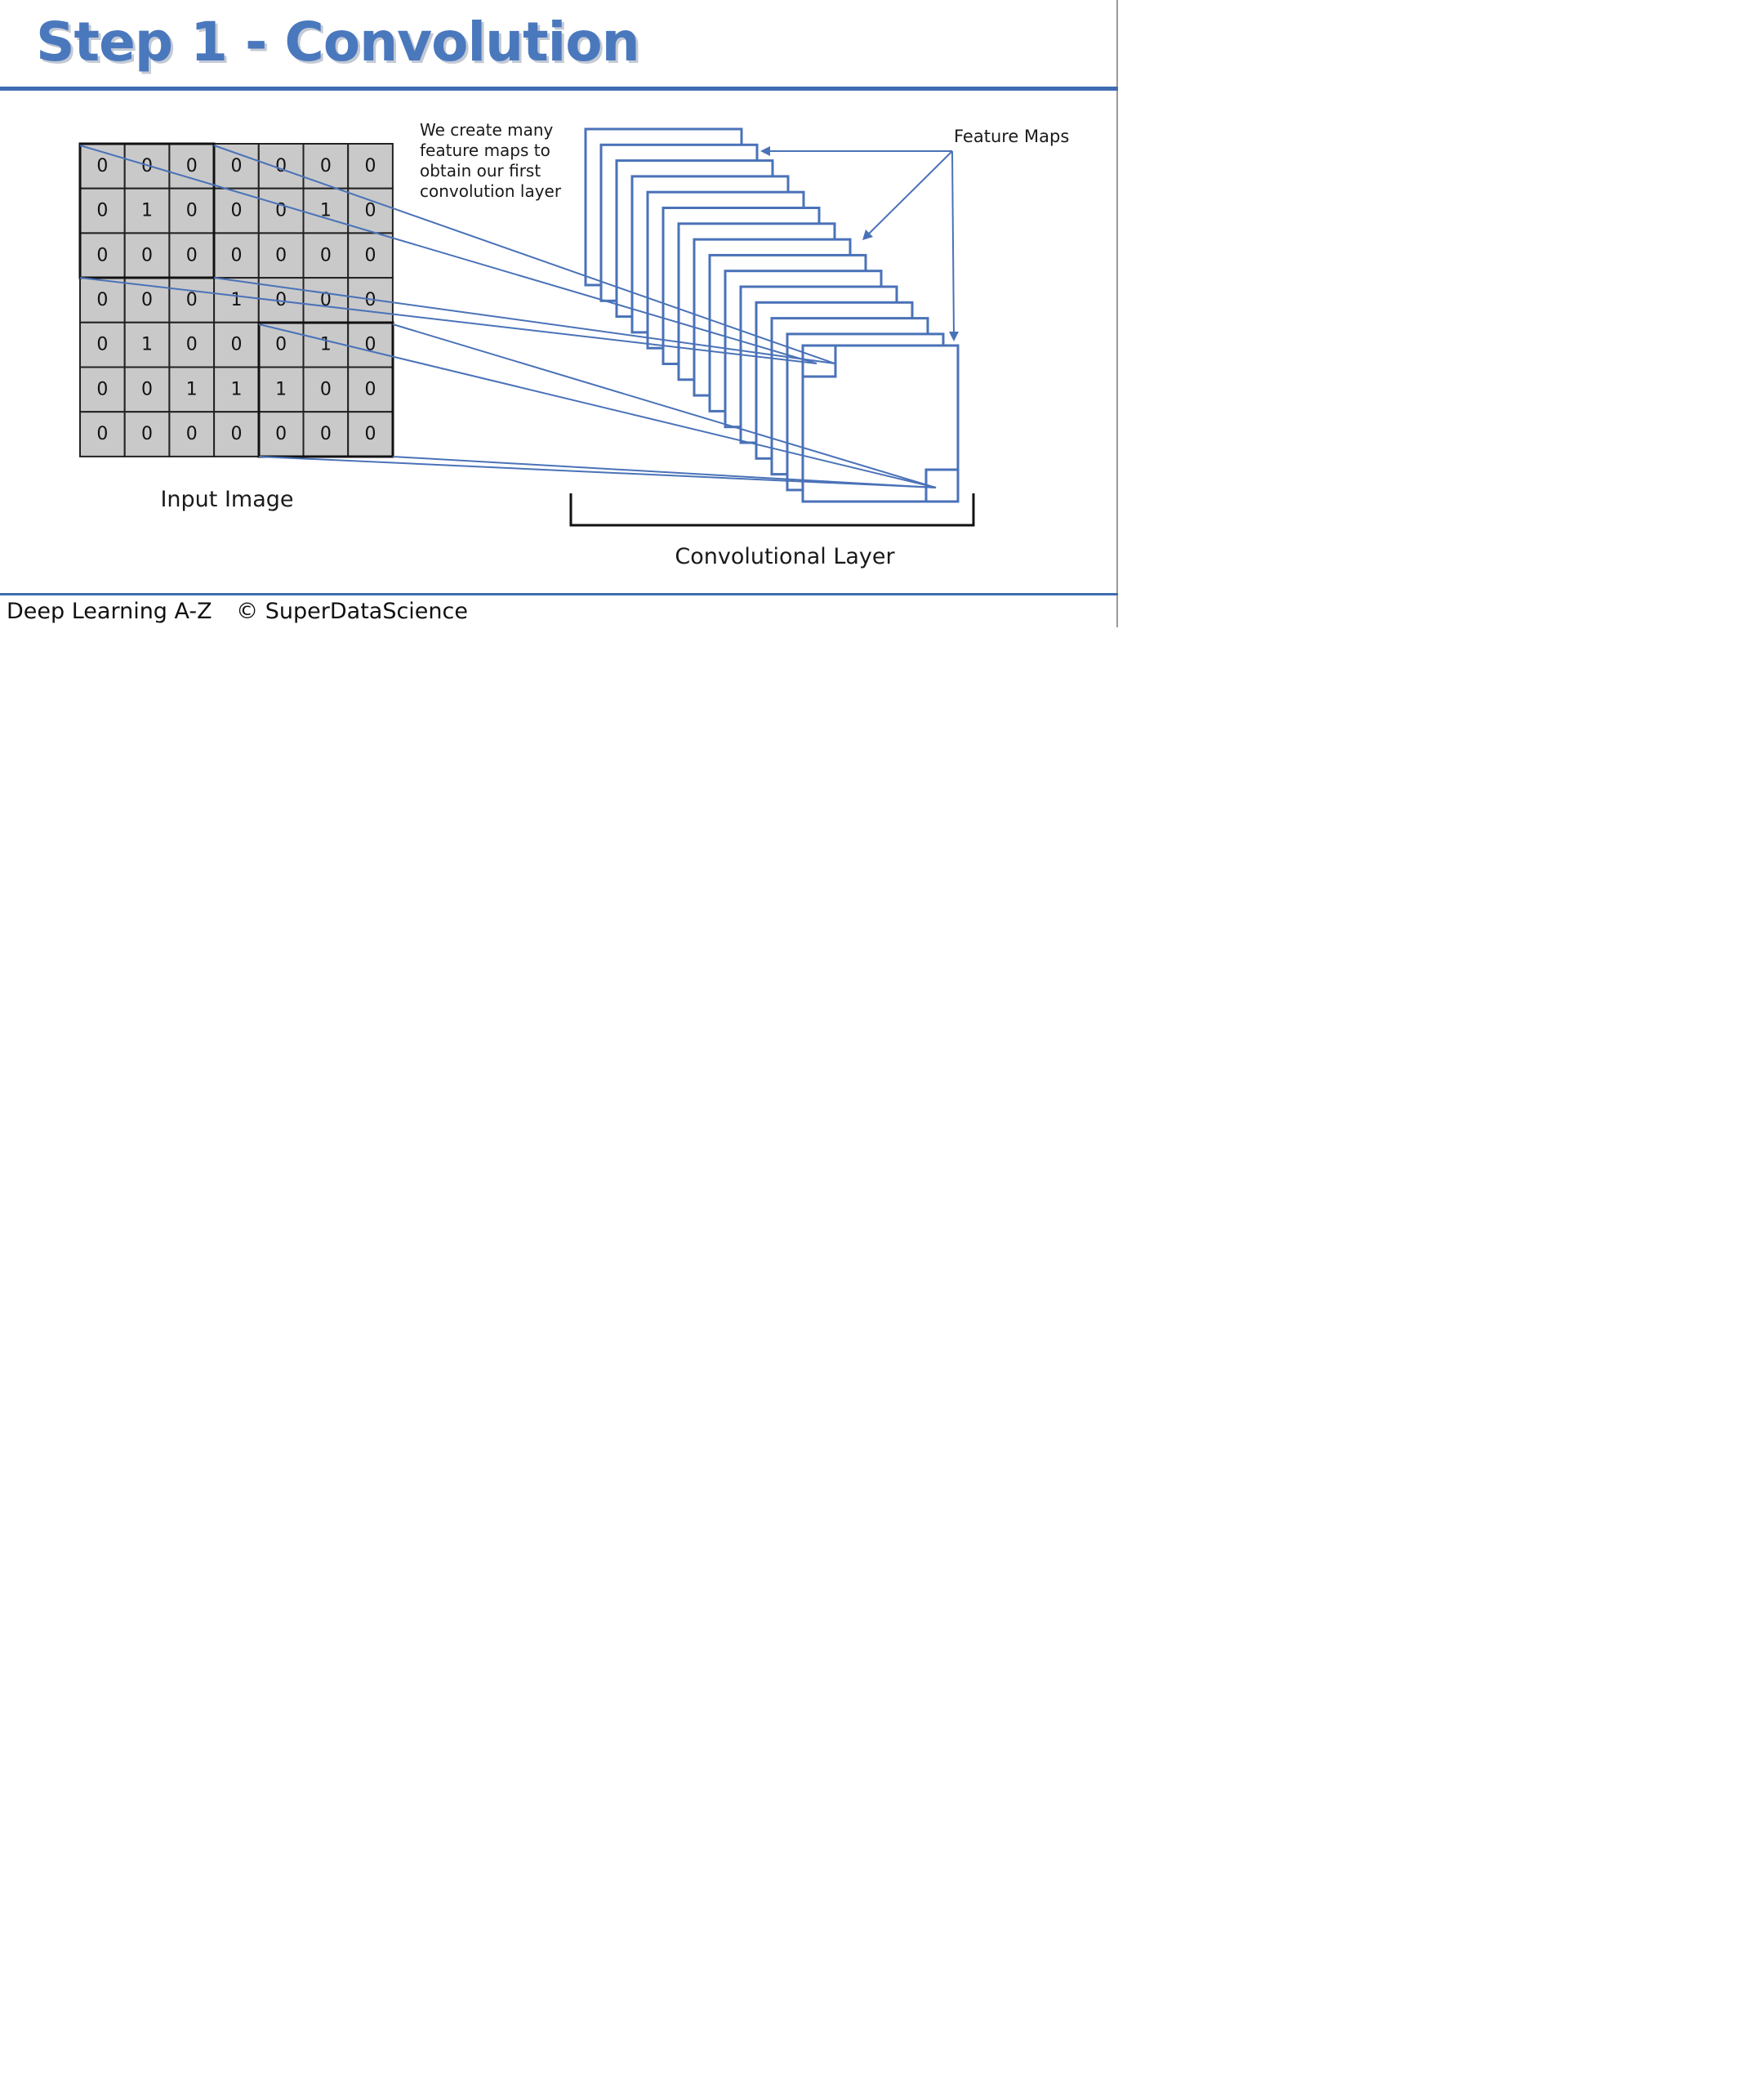 This screenshot has width=1764, height=2078. I want to click on annotation-line: We create many, so click(487, 130).